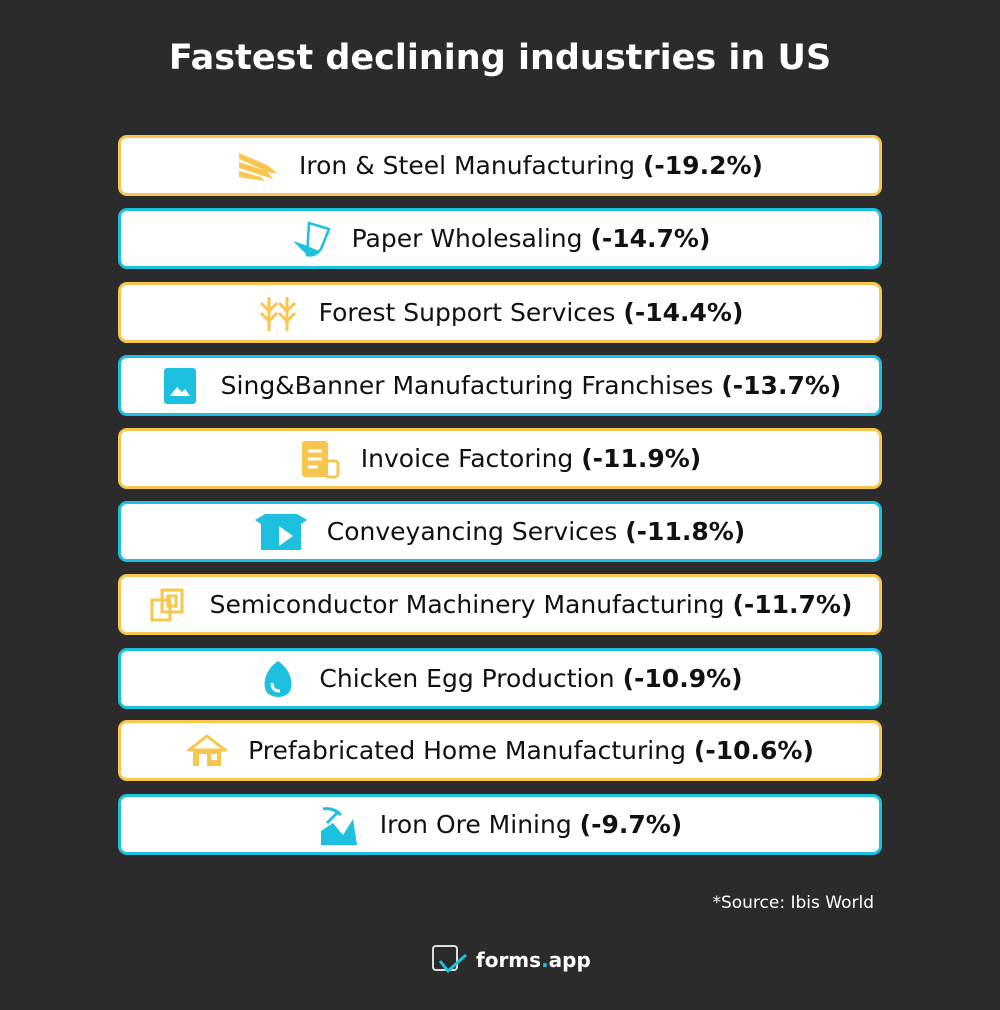 This screenshot has height=1010, width=1000. I want to click on list-item: Iron Ore Mining (-9.7%), so click(500, 824).